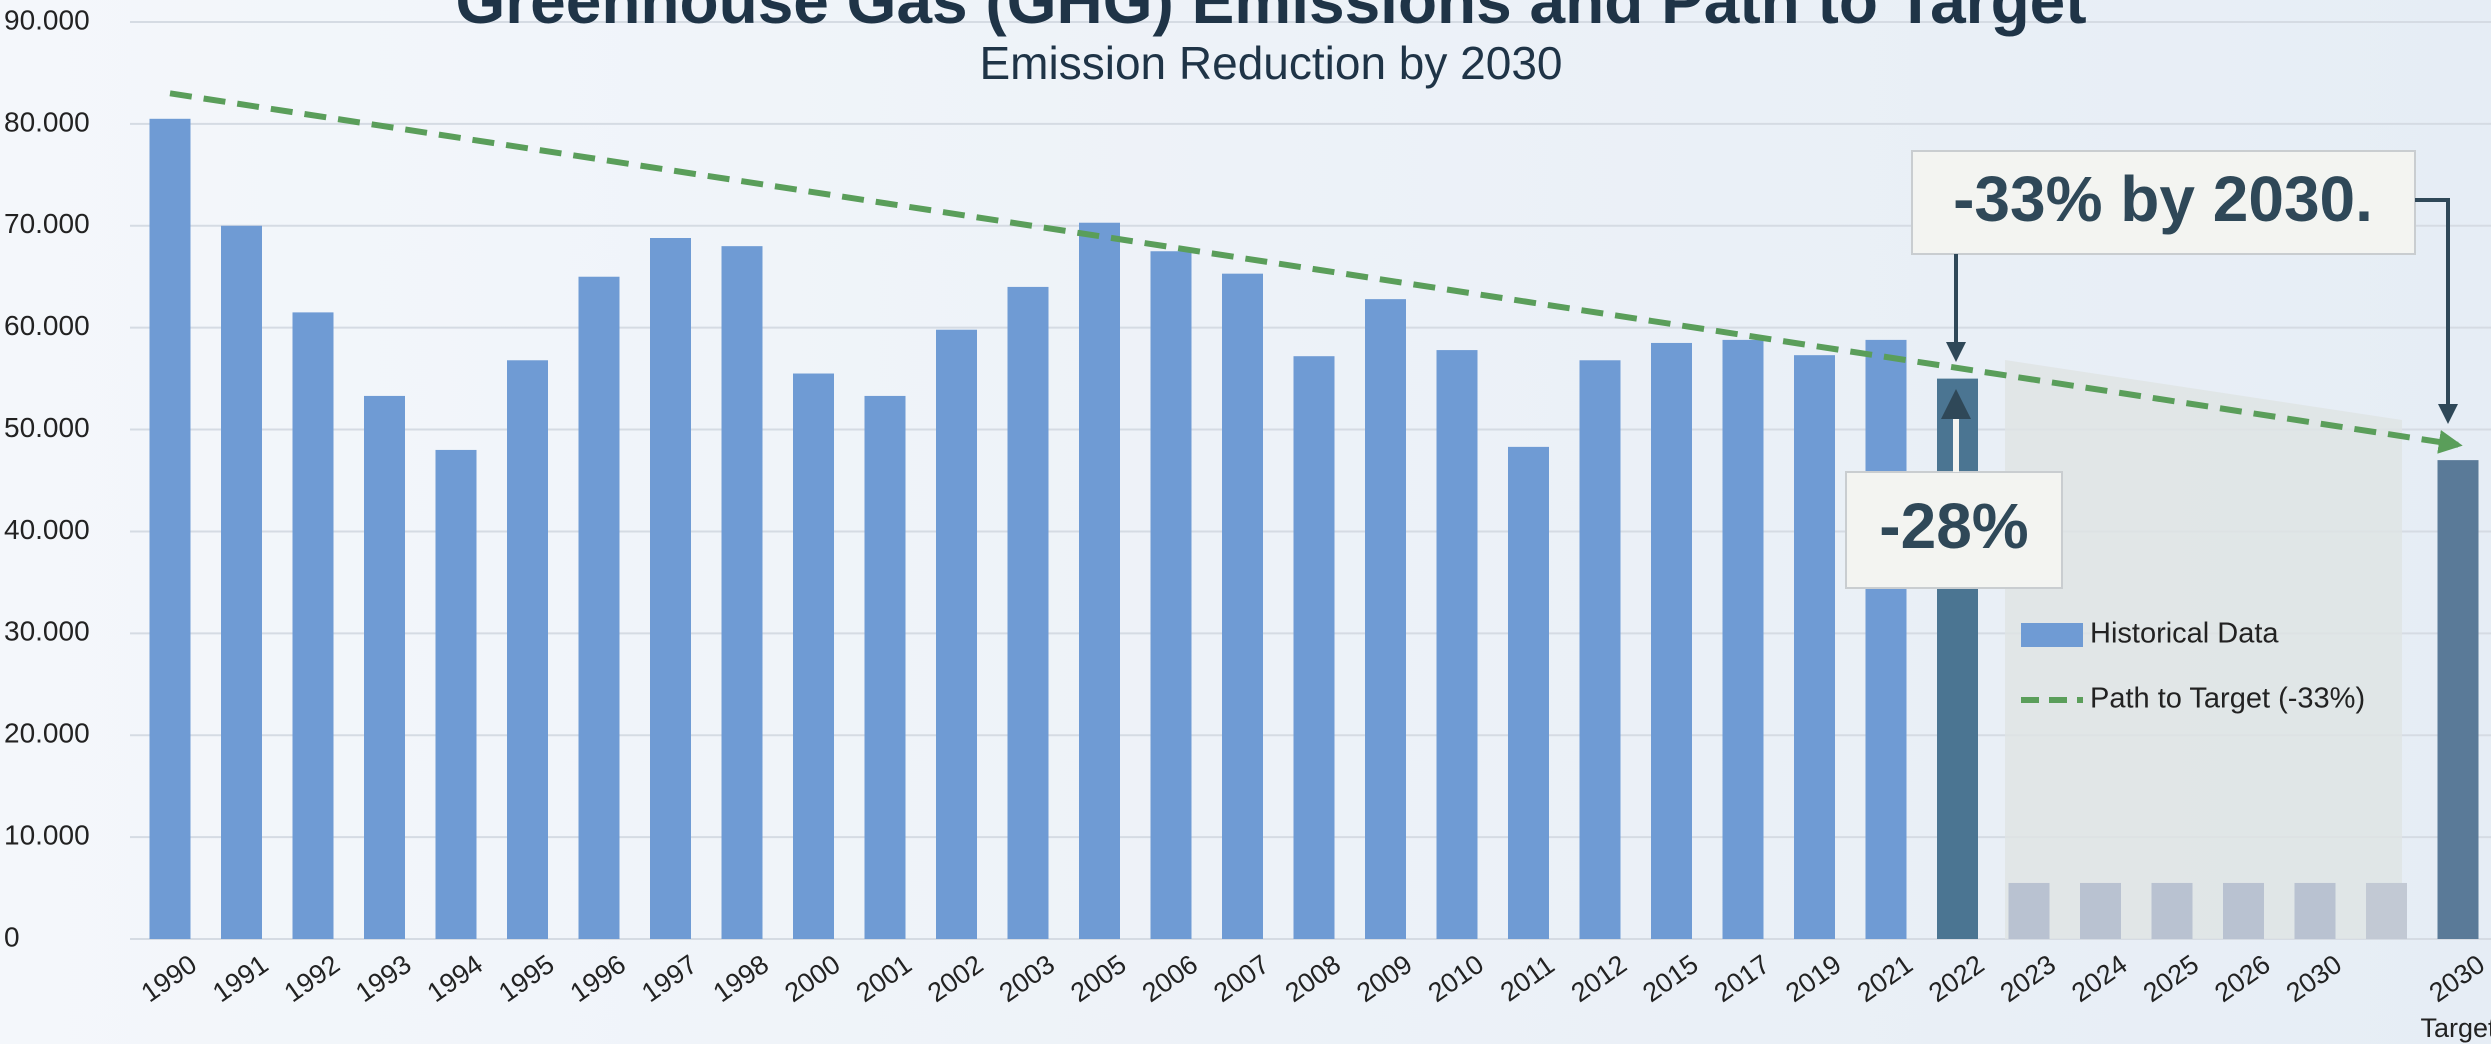 The width and height of the screenshot is (2491, 1044). Describe the element at coordinates (2052, 635) in the screenshot. I see `legend-swatch` at that location.